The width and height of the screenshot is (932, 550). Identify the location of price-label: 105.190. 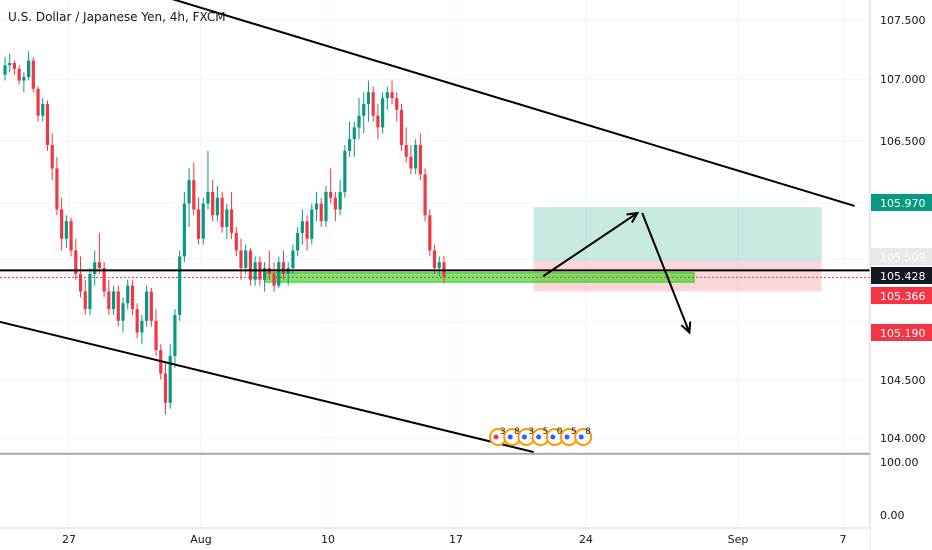
(903, 333).